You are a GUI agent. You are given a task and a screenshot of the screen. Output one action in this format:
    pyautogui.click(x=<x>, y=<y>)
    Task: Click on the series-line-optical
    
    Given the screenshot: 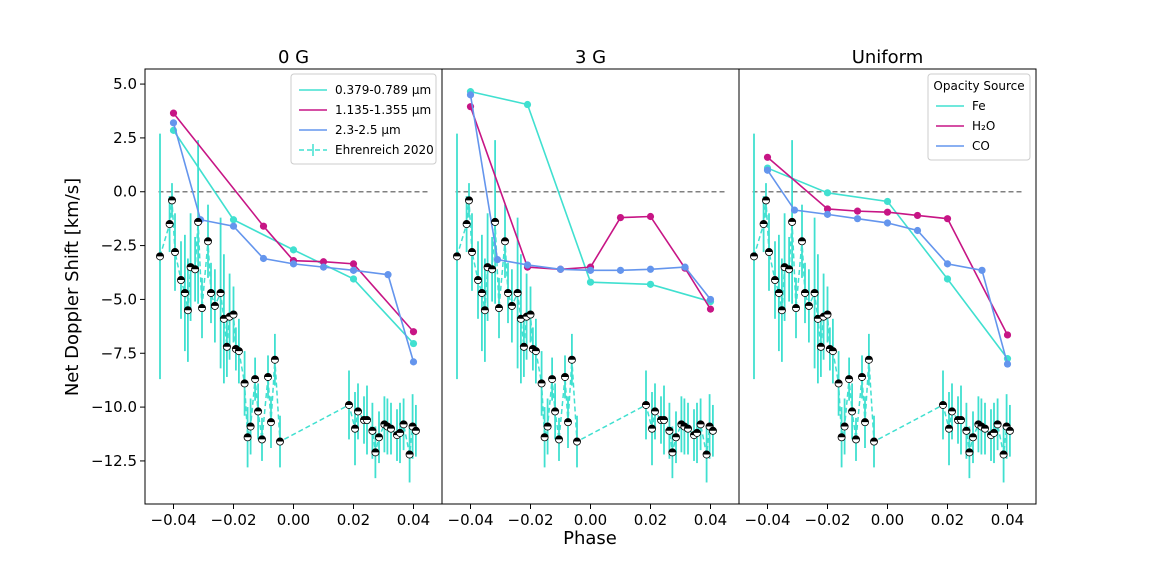 What is the action you would take?
    pyautogui.click(x=888, y=263)
    